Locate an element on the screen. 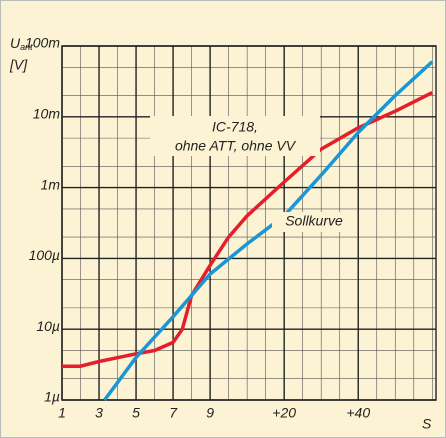 The height and width of the screenshot is (438, 446). y-tick-label: 100µ is located at coordinates (44, 255).